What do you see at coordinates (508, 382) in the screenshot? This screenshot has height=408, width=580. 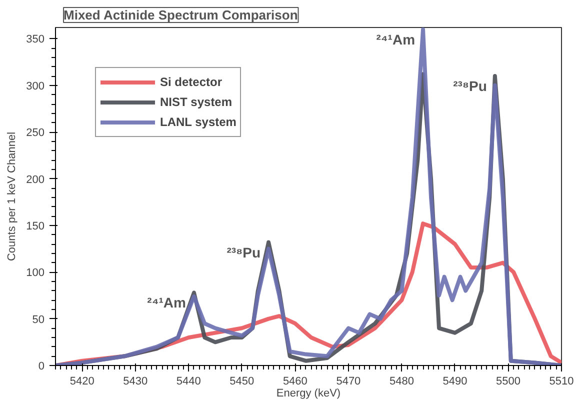 I see `x-tick-label: 5500` at bounding box center [508, 382].